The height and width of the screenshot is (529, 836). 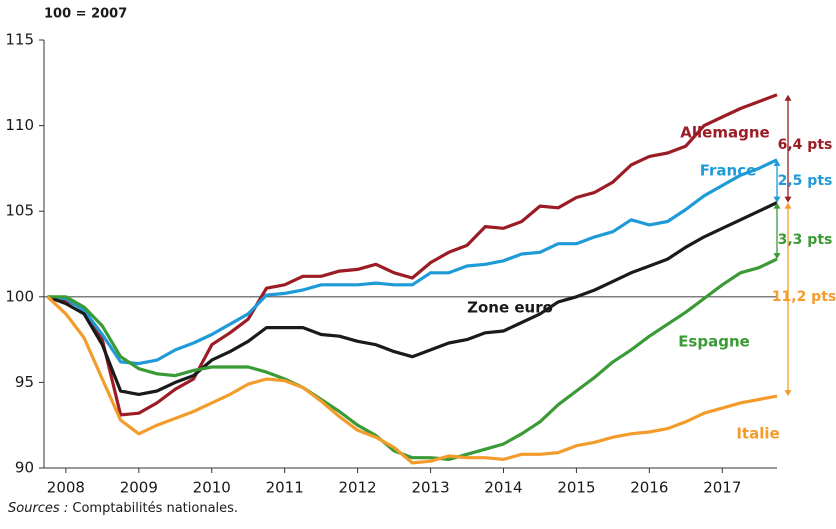 What do you see at coordinates (510, 308) in the screenshot?
I see `series-label: Zone euro` at bounding box center [510, 308].